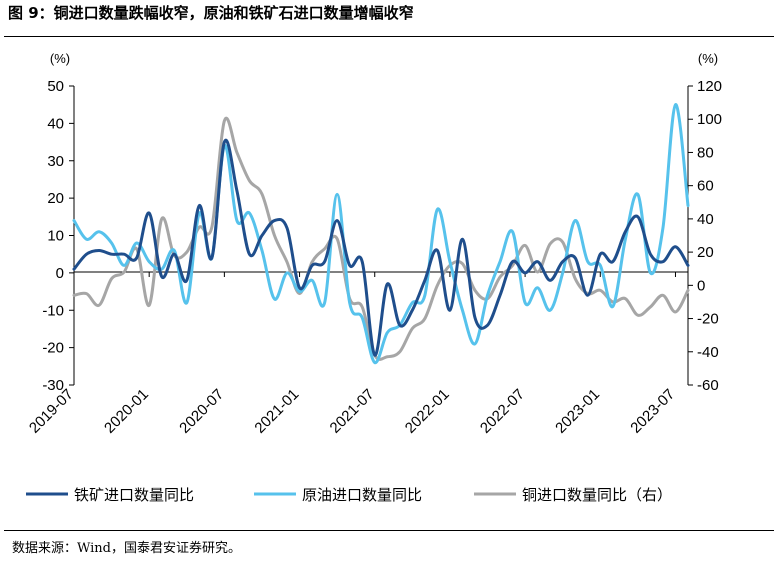 This screenshot has width=778, height=564. I want to click on right-axis-tick-label: -60, so click(708, 385).